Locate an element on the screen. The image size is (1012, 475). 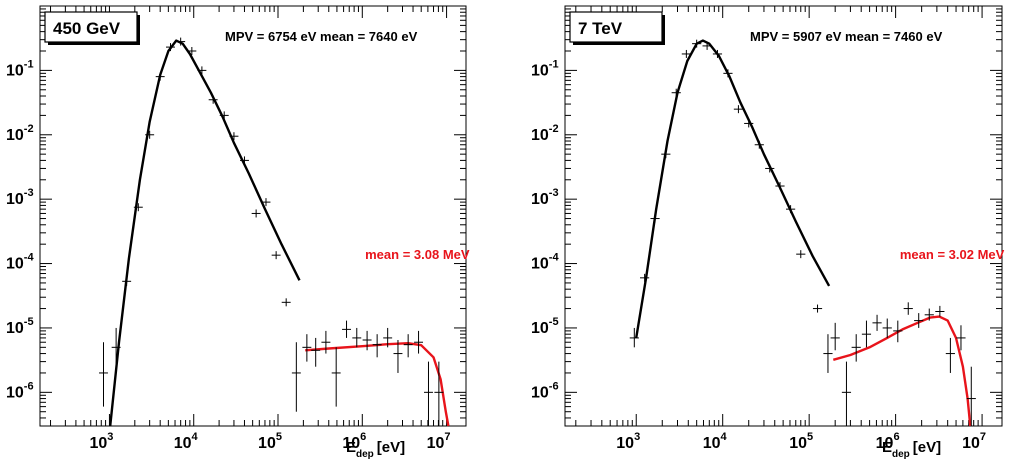
x-tick-label: 10⁷ is located at coordinates (439, 441).